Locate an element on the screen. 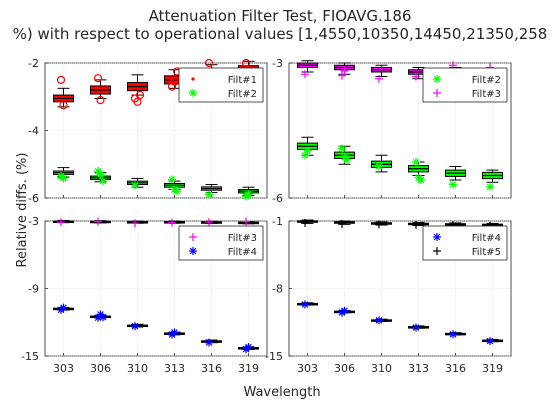 Image resolution: width=560 pixels, height=420 pixels. series-Filt#4 is located at coordinates (156, 328).